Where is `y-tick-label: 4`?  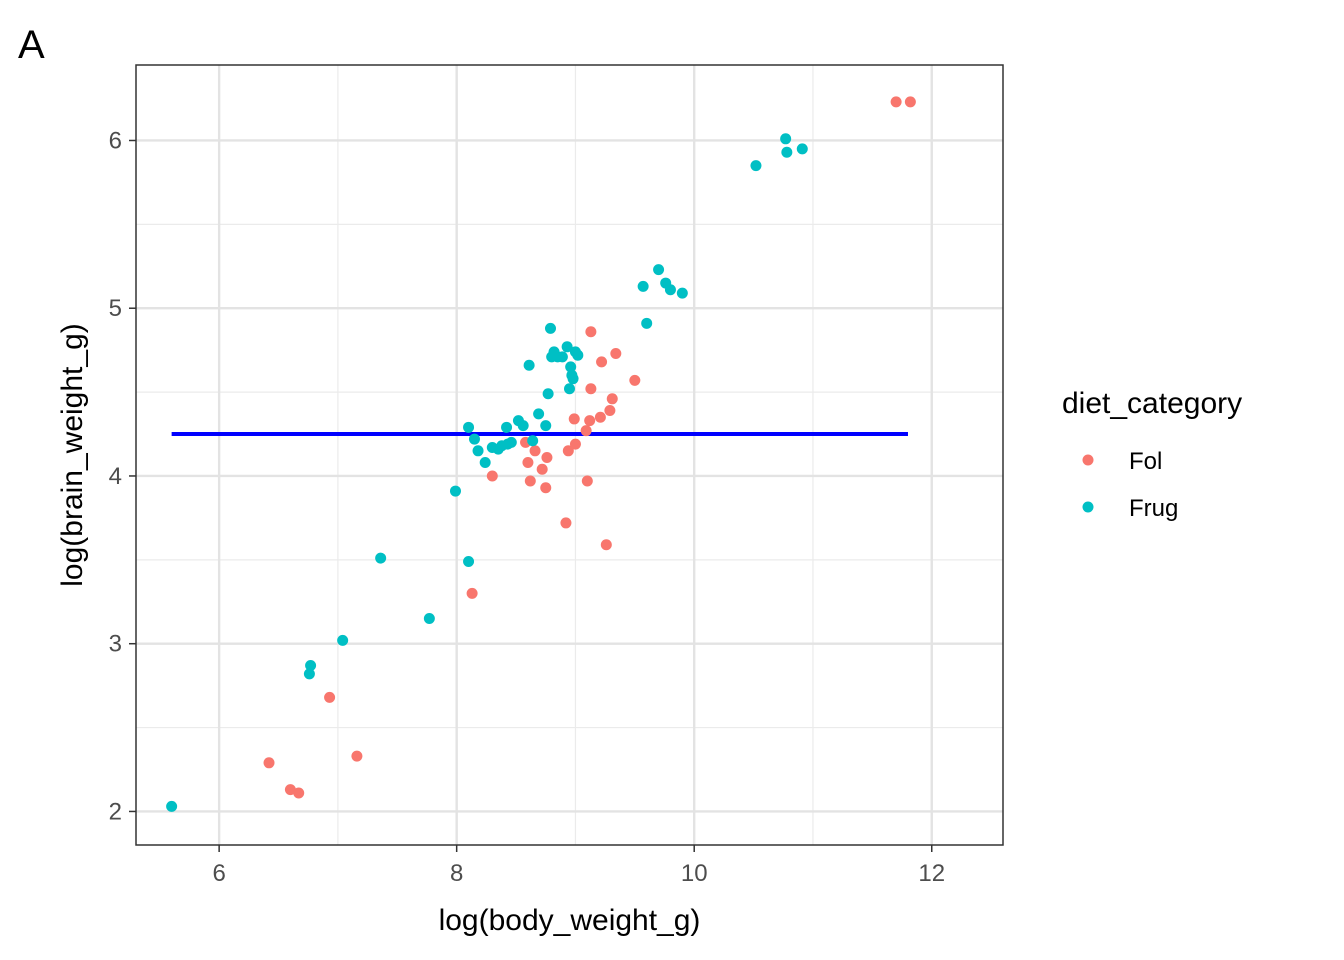 y-tick-label: 4 is located at coordinates (115, 476).